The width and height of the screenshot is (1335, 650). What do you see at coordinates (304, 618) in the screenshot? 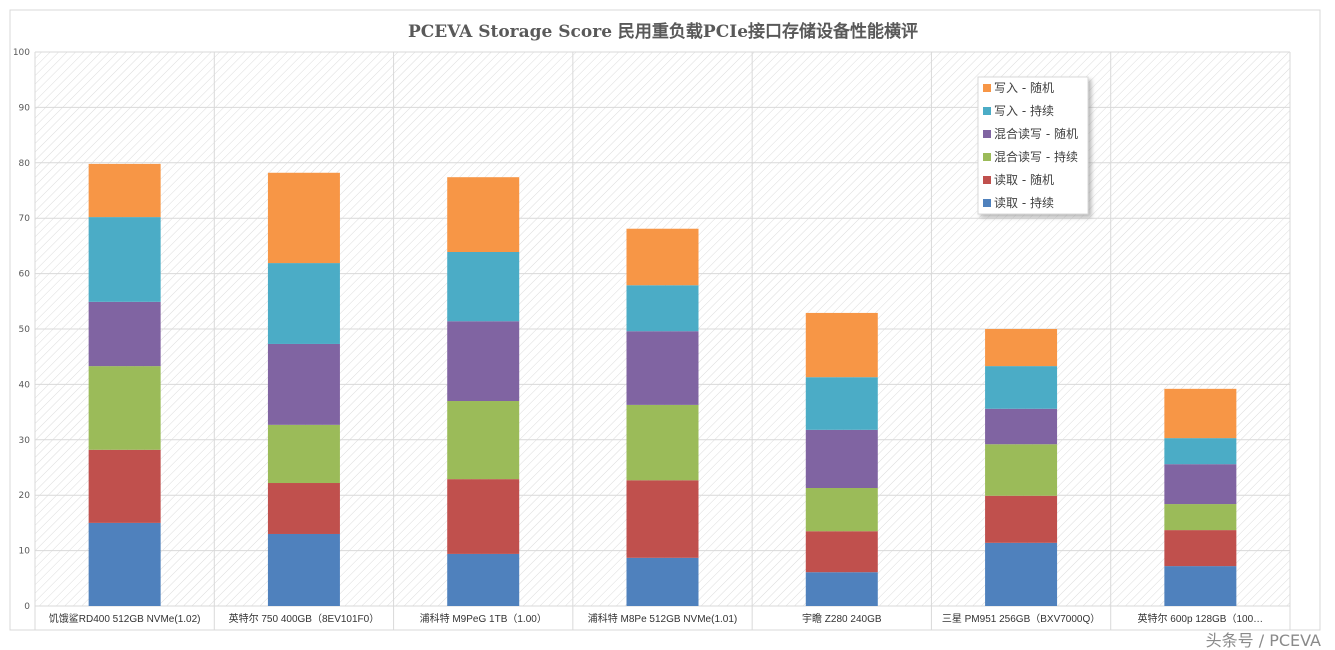
I see `x-tick-label: 英特尔 750 400GB（8EV101F0）` at bounding box center [304, 618].